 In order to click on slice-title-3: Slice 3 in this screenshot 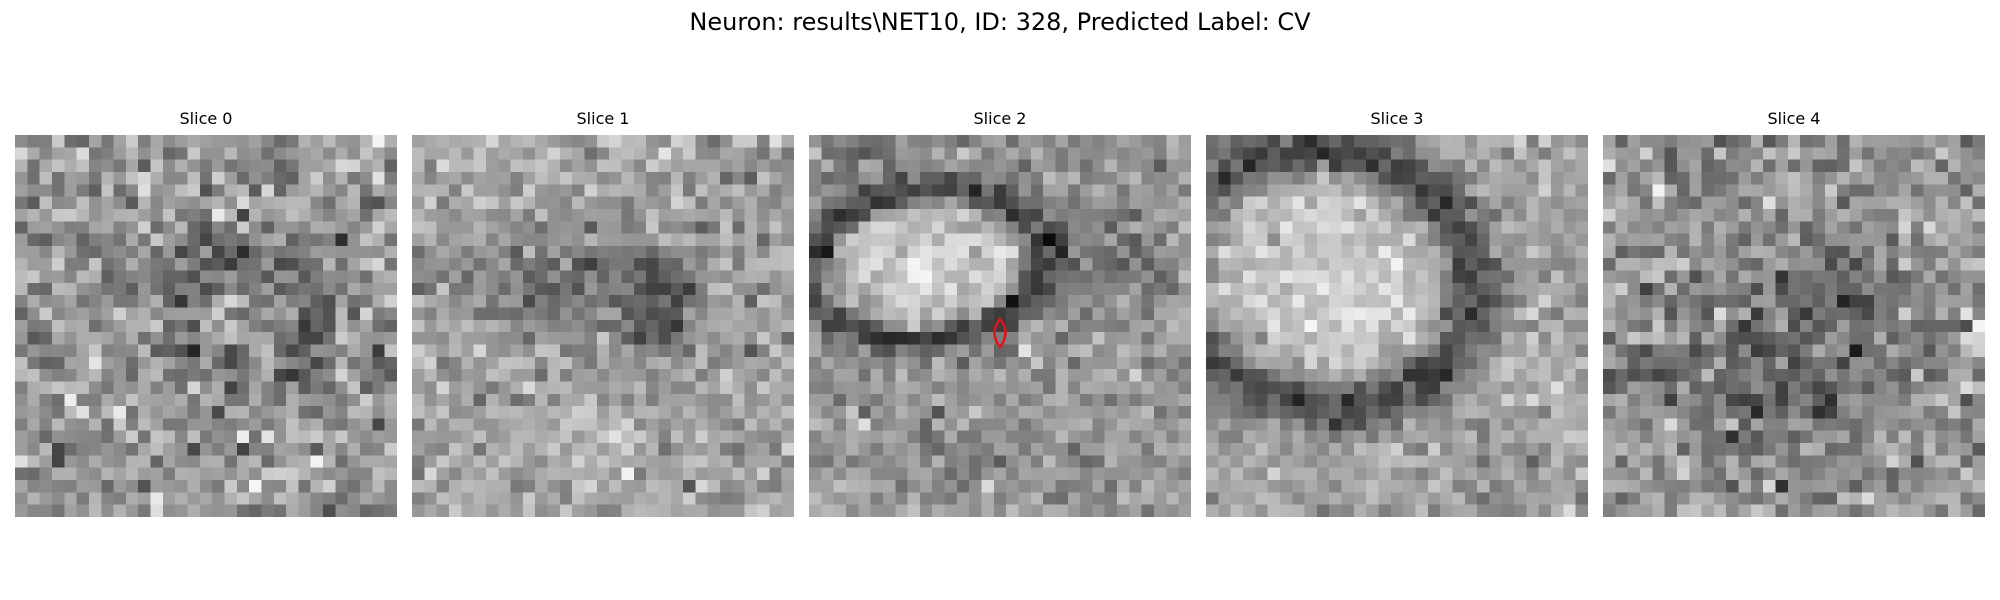, I will do `click(1397, 118)`.